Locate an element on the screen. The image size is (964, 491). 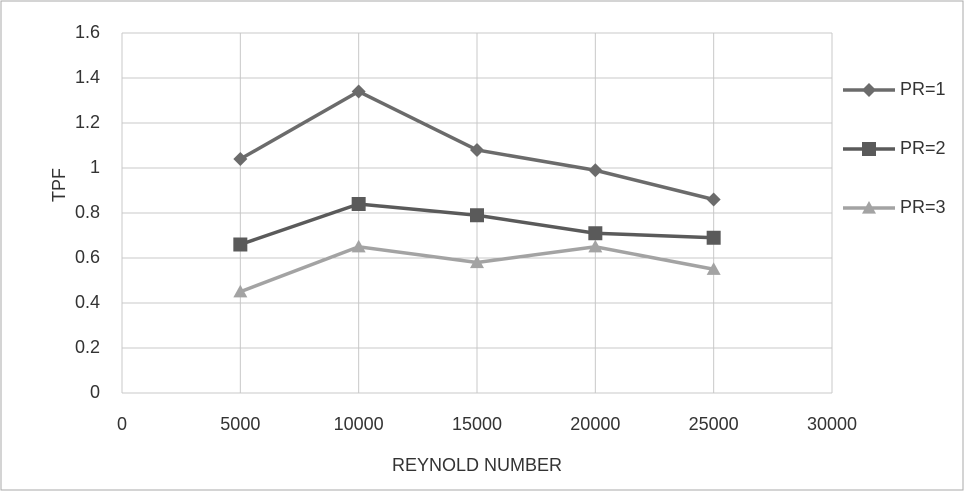
y-tick-label: 0.2 is located at coordinates (87, 347).